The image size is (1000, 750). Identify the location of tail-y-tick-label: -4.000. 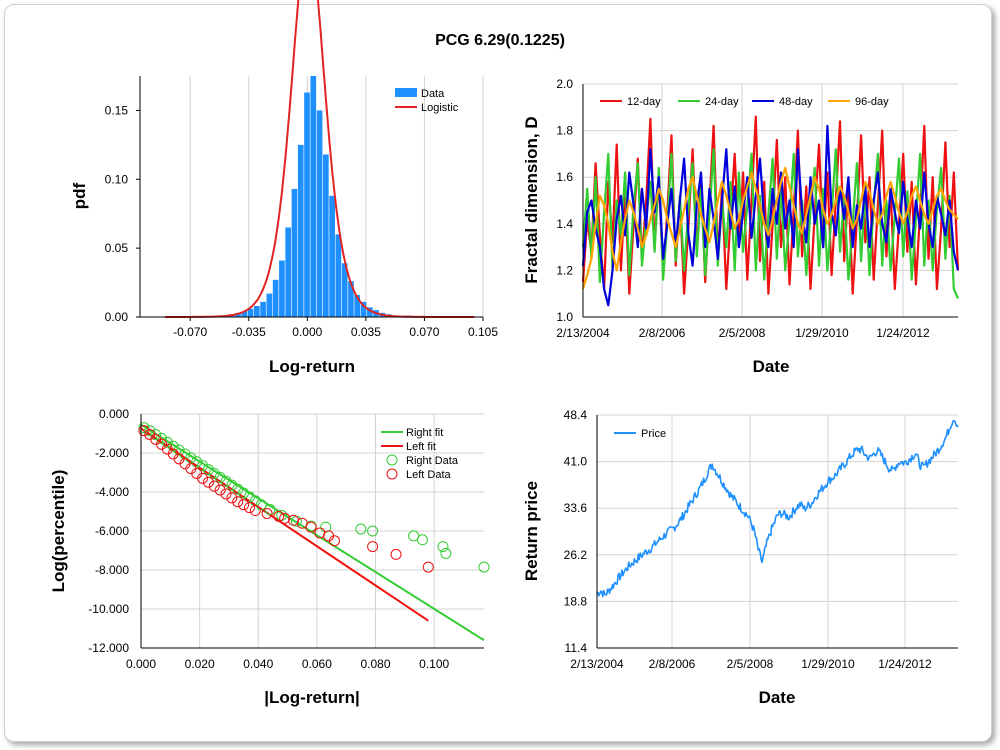
(112, 492).